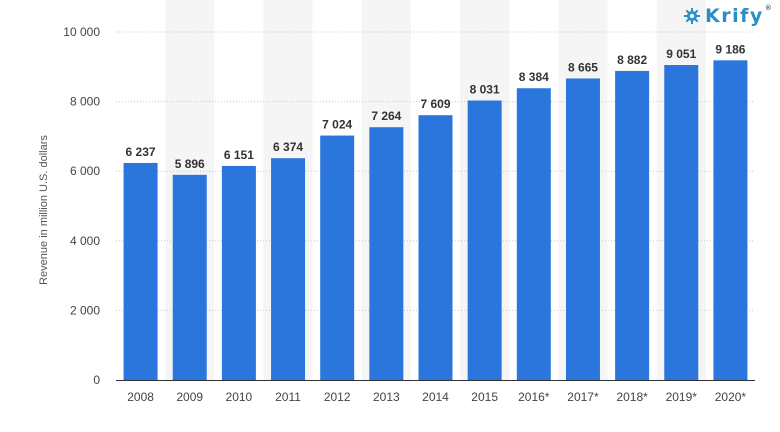 This screenshot has height=432, width=780. What do you see at coordinates (85, 102) in the screenshot?
I see `y-tick-label: 8 000` at bounding box center [85, 102].